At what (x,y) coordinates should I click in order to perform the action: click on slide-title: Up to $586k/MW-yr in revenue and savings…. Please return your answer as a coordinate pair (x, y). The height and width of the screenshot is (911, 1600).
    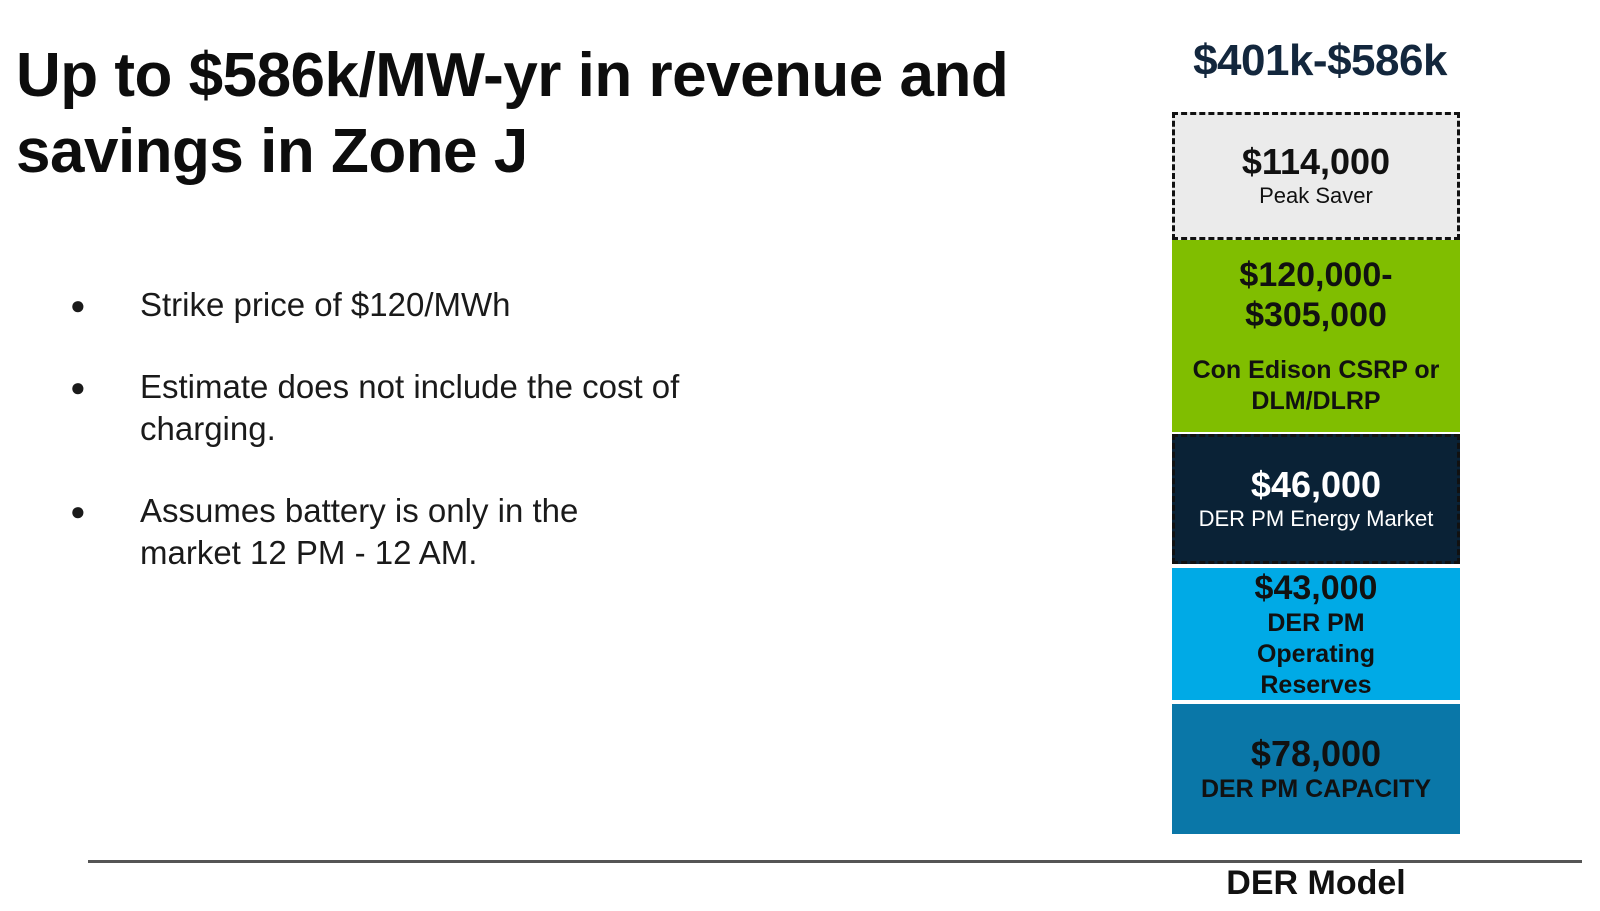
    Looking at the image, I should click on (512, 113).